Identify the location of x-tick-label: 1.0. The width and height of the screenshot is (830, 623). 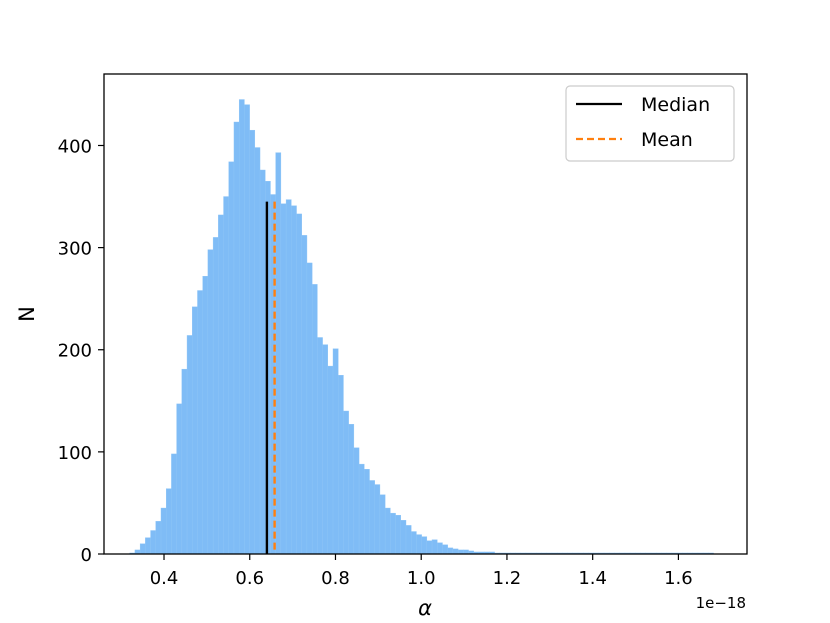
(421, 578).